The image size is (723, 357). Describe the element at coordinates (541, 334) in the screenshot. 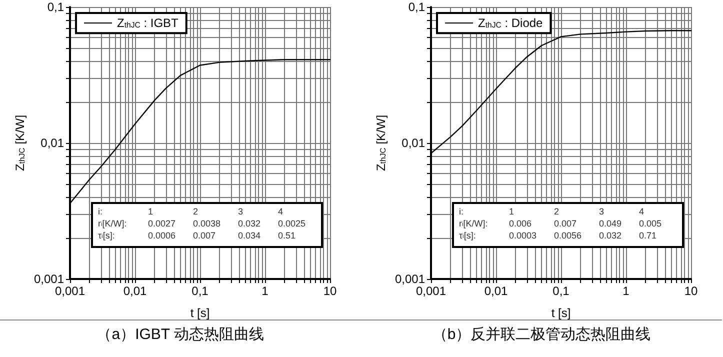

I see `text: （b）反并联二极管动态热阻曲线` at that location.